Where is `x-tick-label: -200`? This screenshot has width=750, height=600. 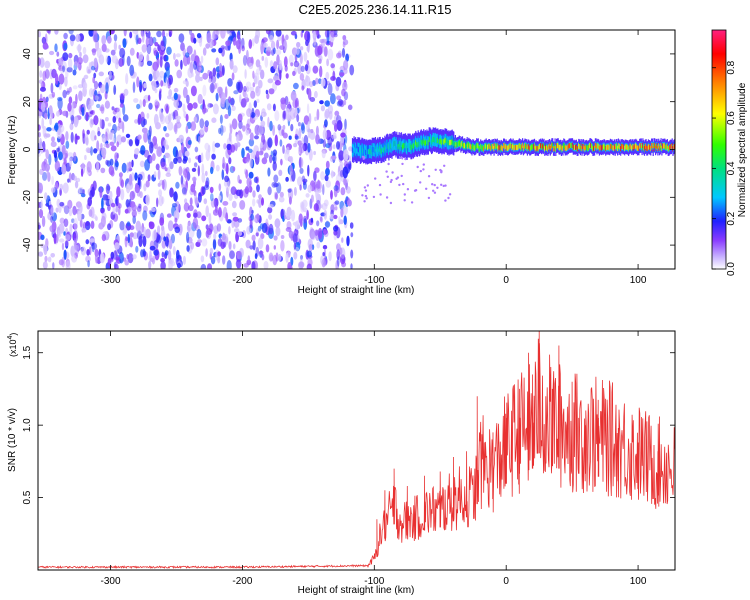
x-tick-label: -200 is located at coordinates (242, 581).